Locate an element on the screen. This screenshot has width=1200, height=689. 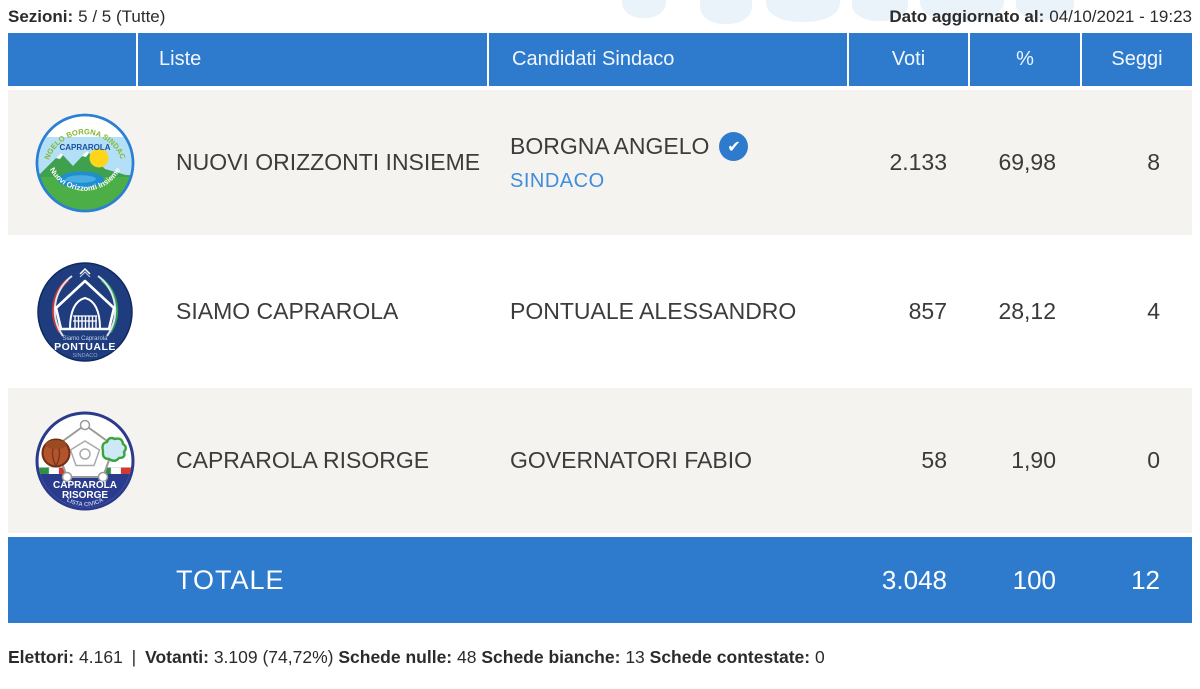
contested-ballots-label: Schede contestate: is located at coordinates (730, 657).